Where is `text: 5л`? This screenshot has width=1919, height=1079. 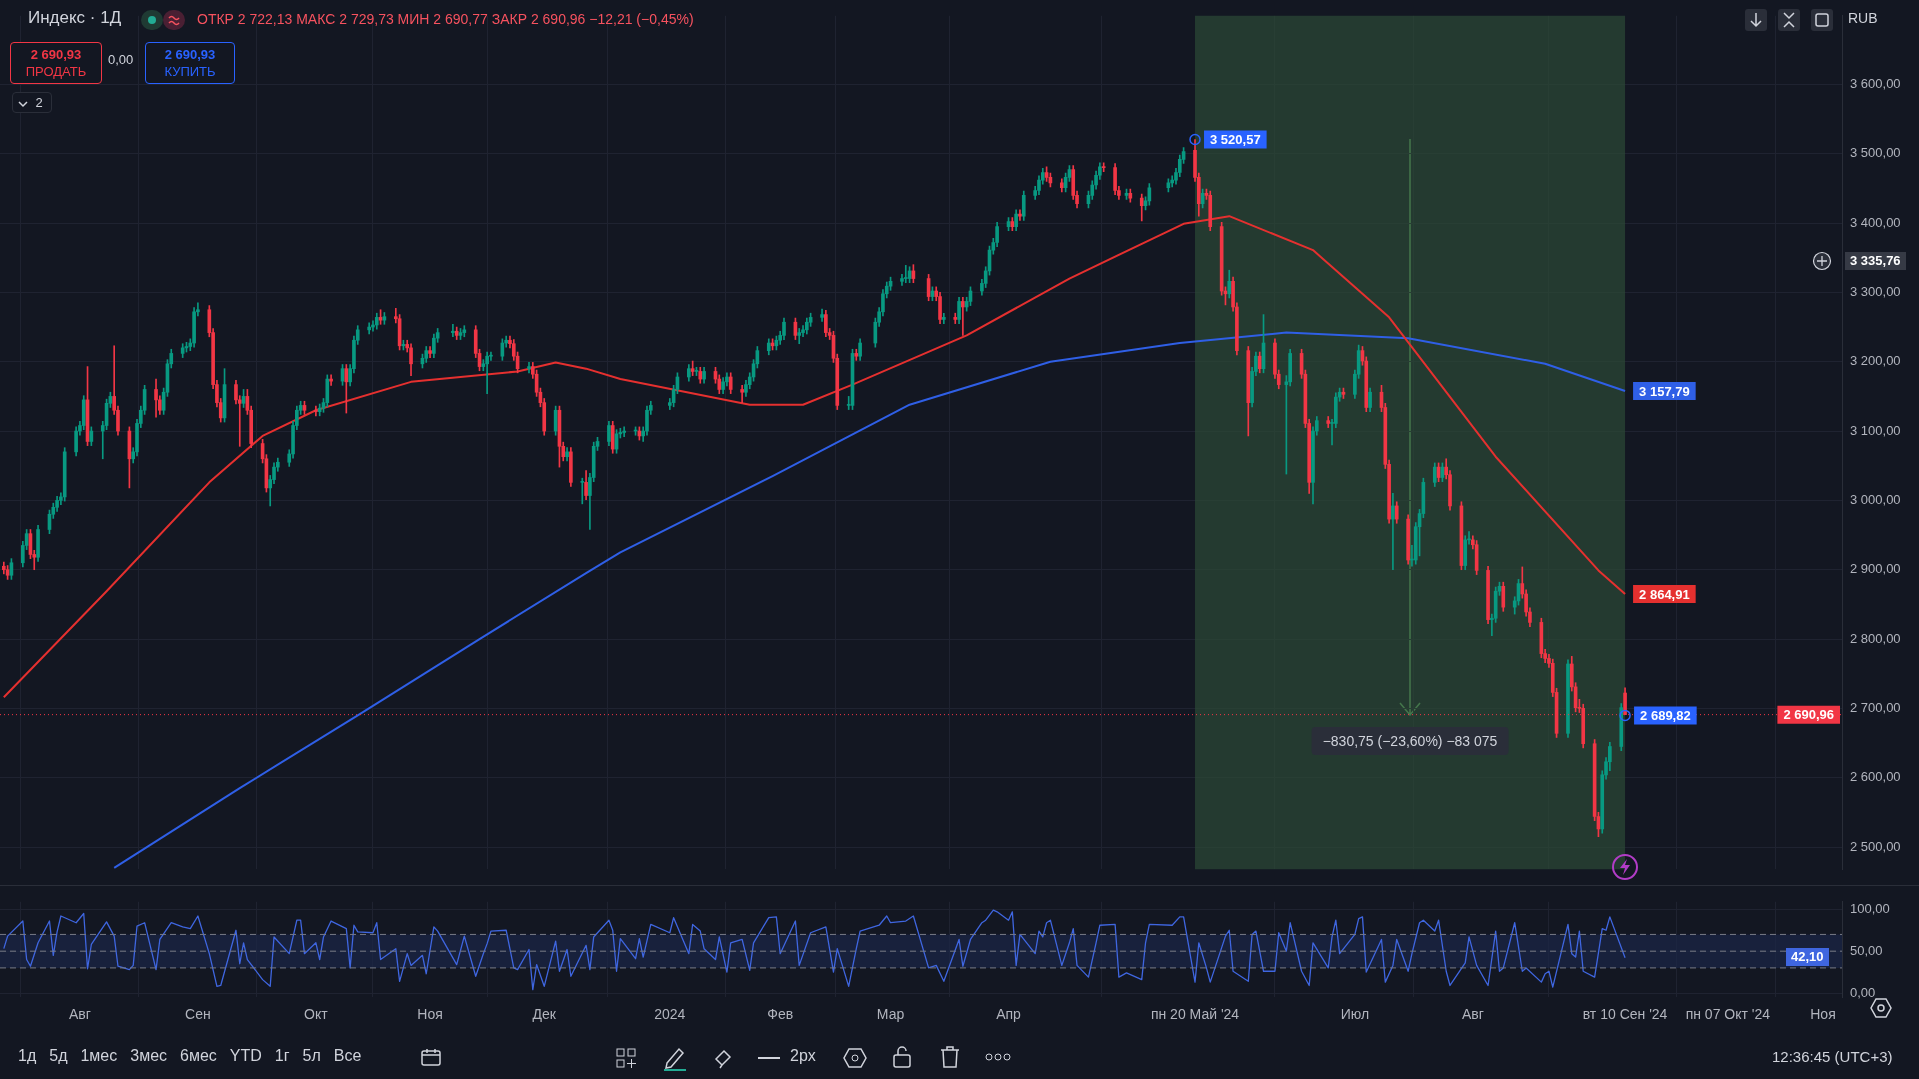 text: 5л is located at coordinates (311, 1056).